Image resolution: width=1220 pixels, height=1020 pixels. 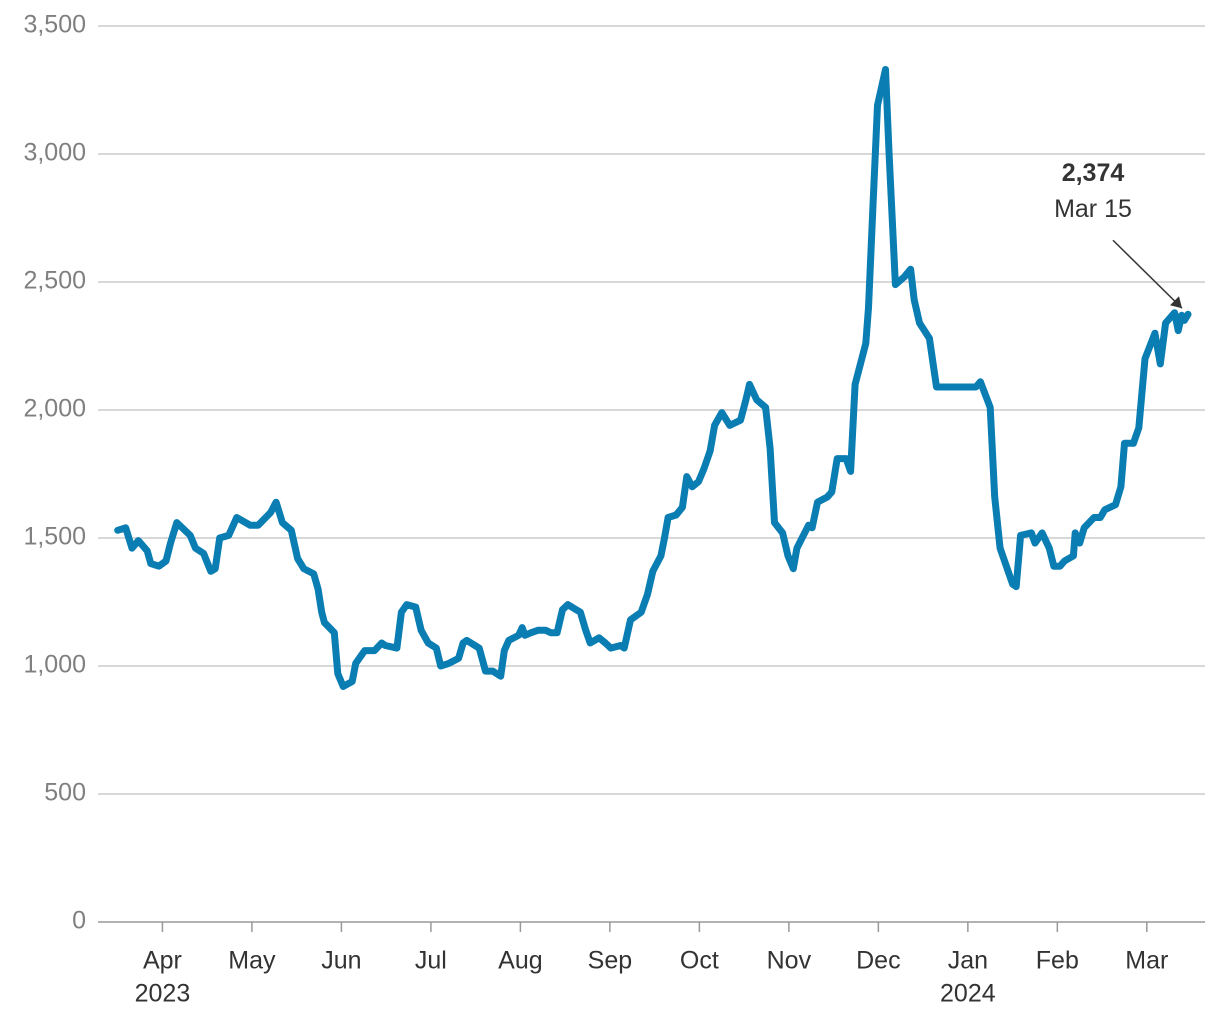 What do you see at coordinates (162, 961) in the screenshot?
I see `x-tick-label: Apr` at bounding box center [162, 961].